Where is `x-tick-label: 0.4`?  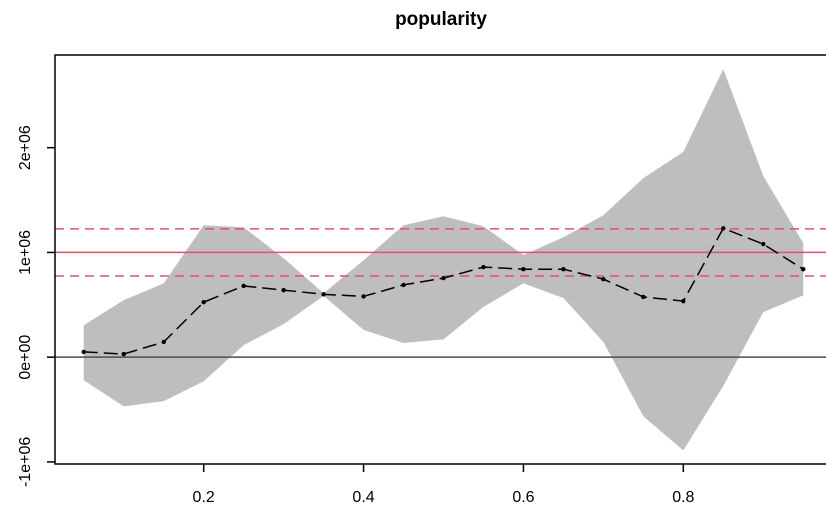
x-tick-label: 0.4 is located at coordinates (363, 497).